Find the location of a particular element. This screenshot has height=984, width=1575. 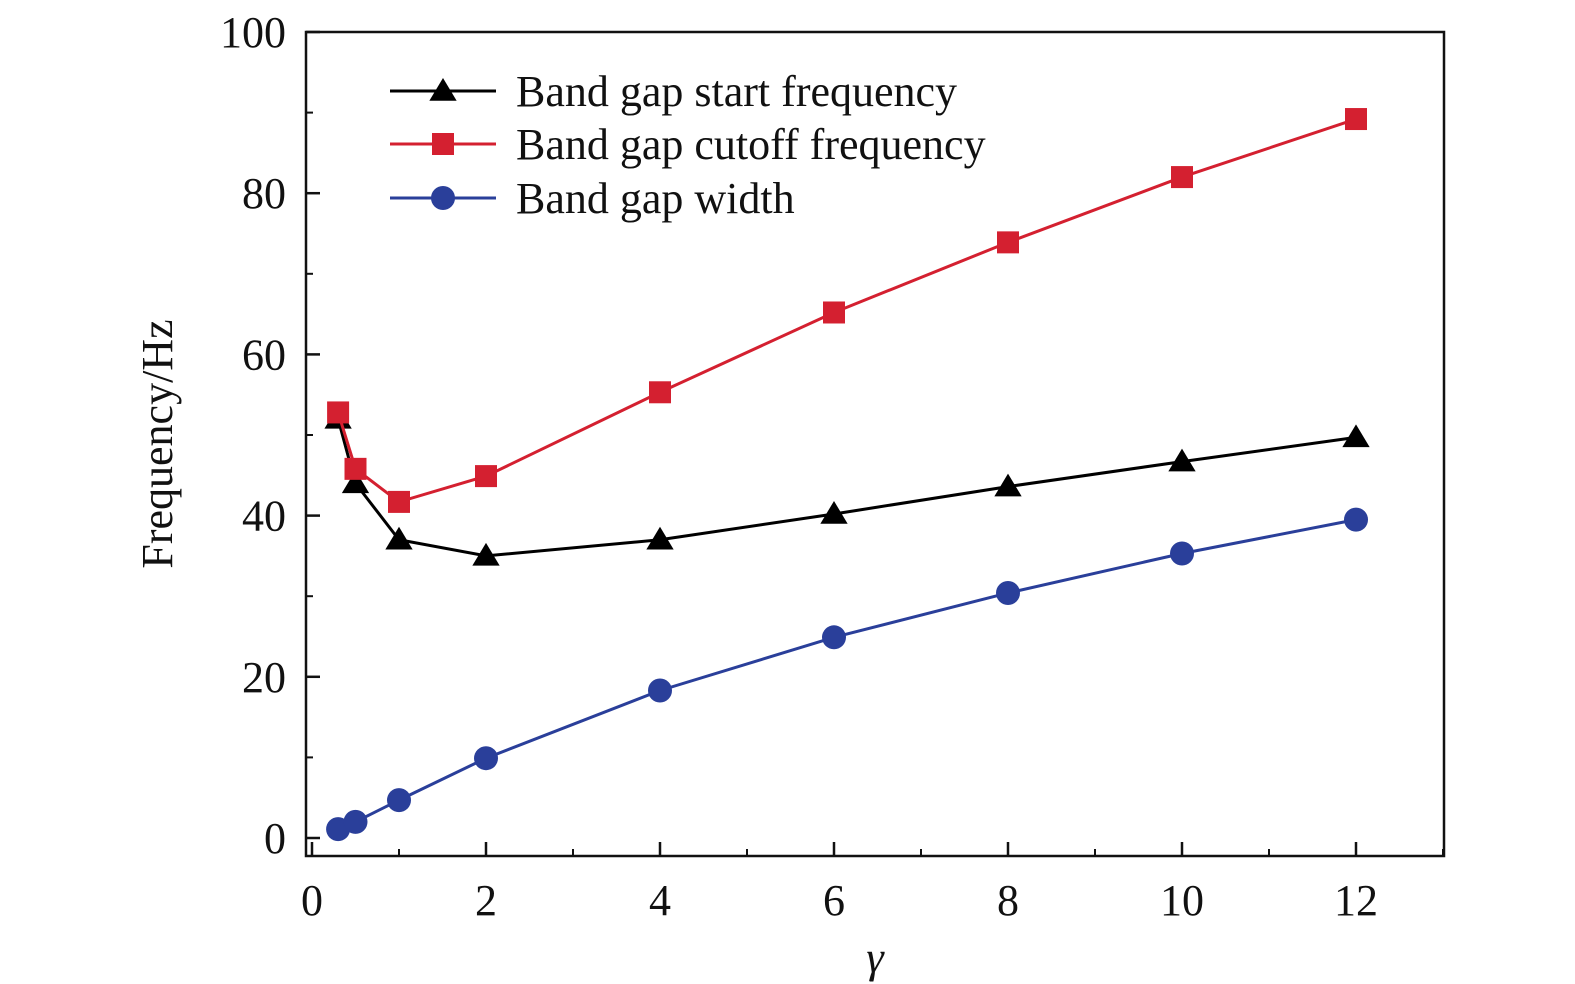

x-axis-ticks: 0 2 4 6 8 10 12 is located at coordinates (872, 883).